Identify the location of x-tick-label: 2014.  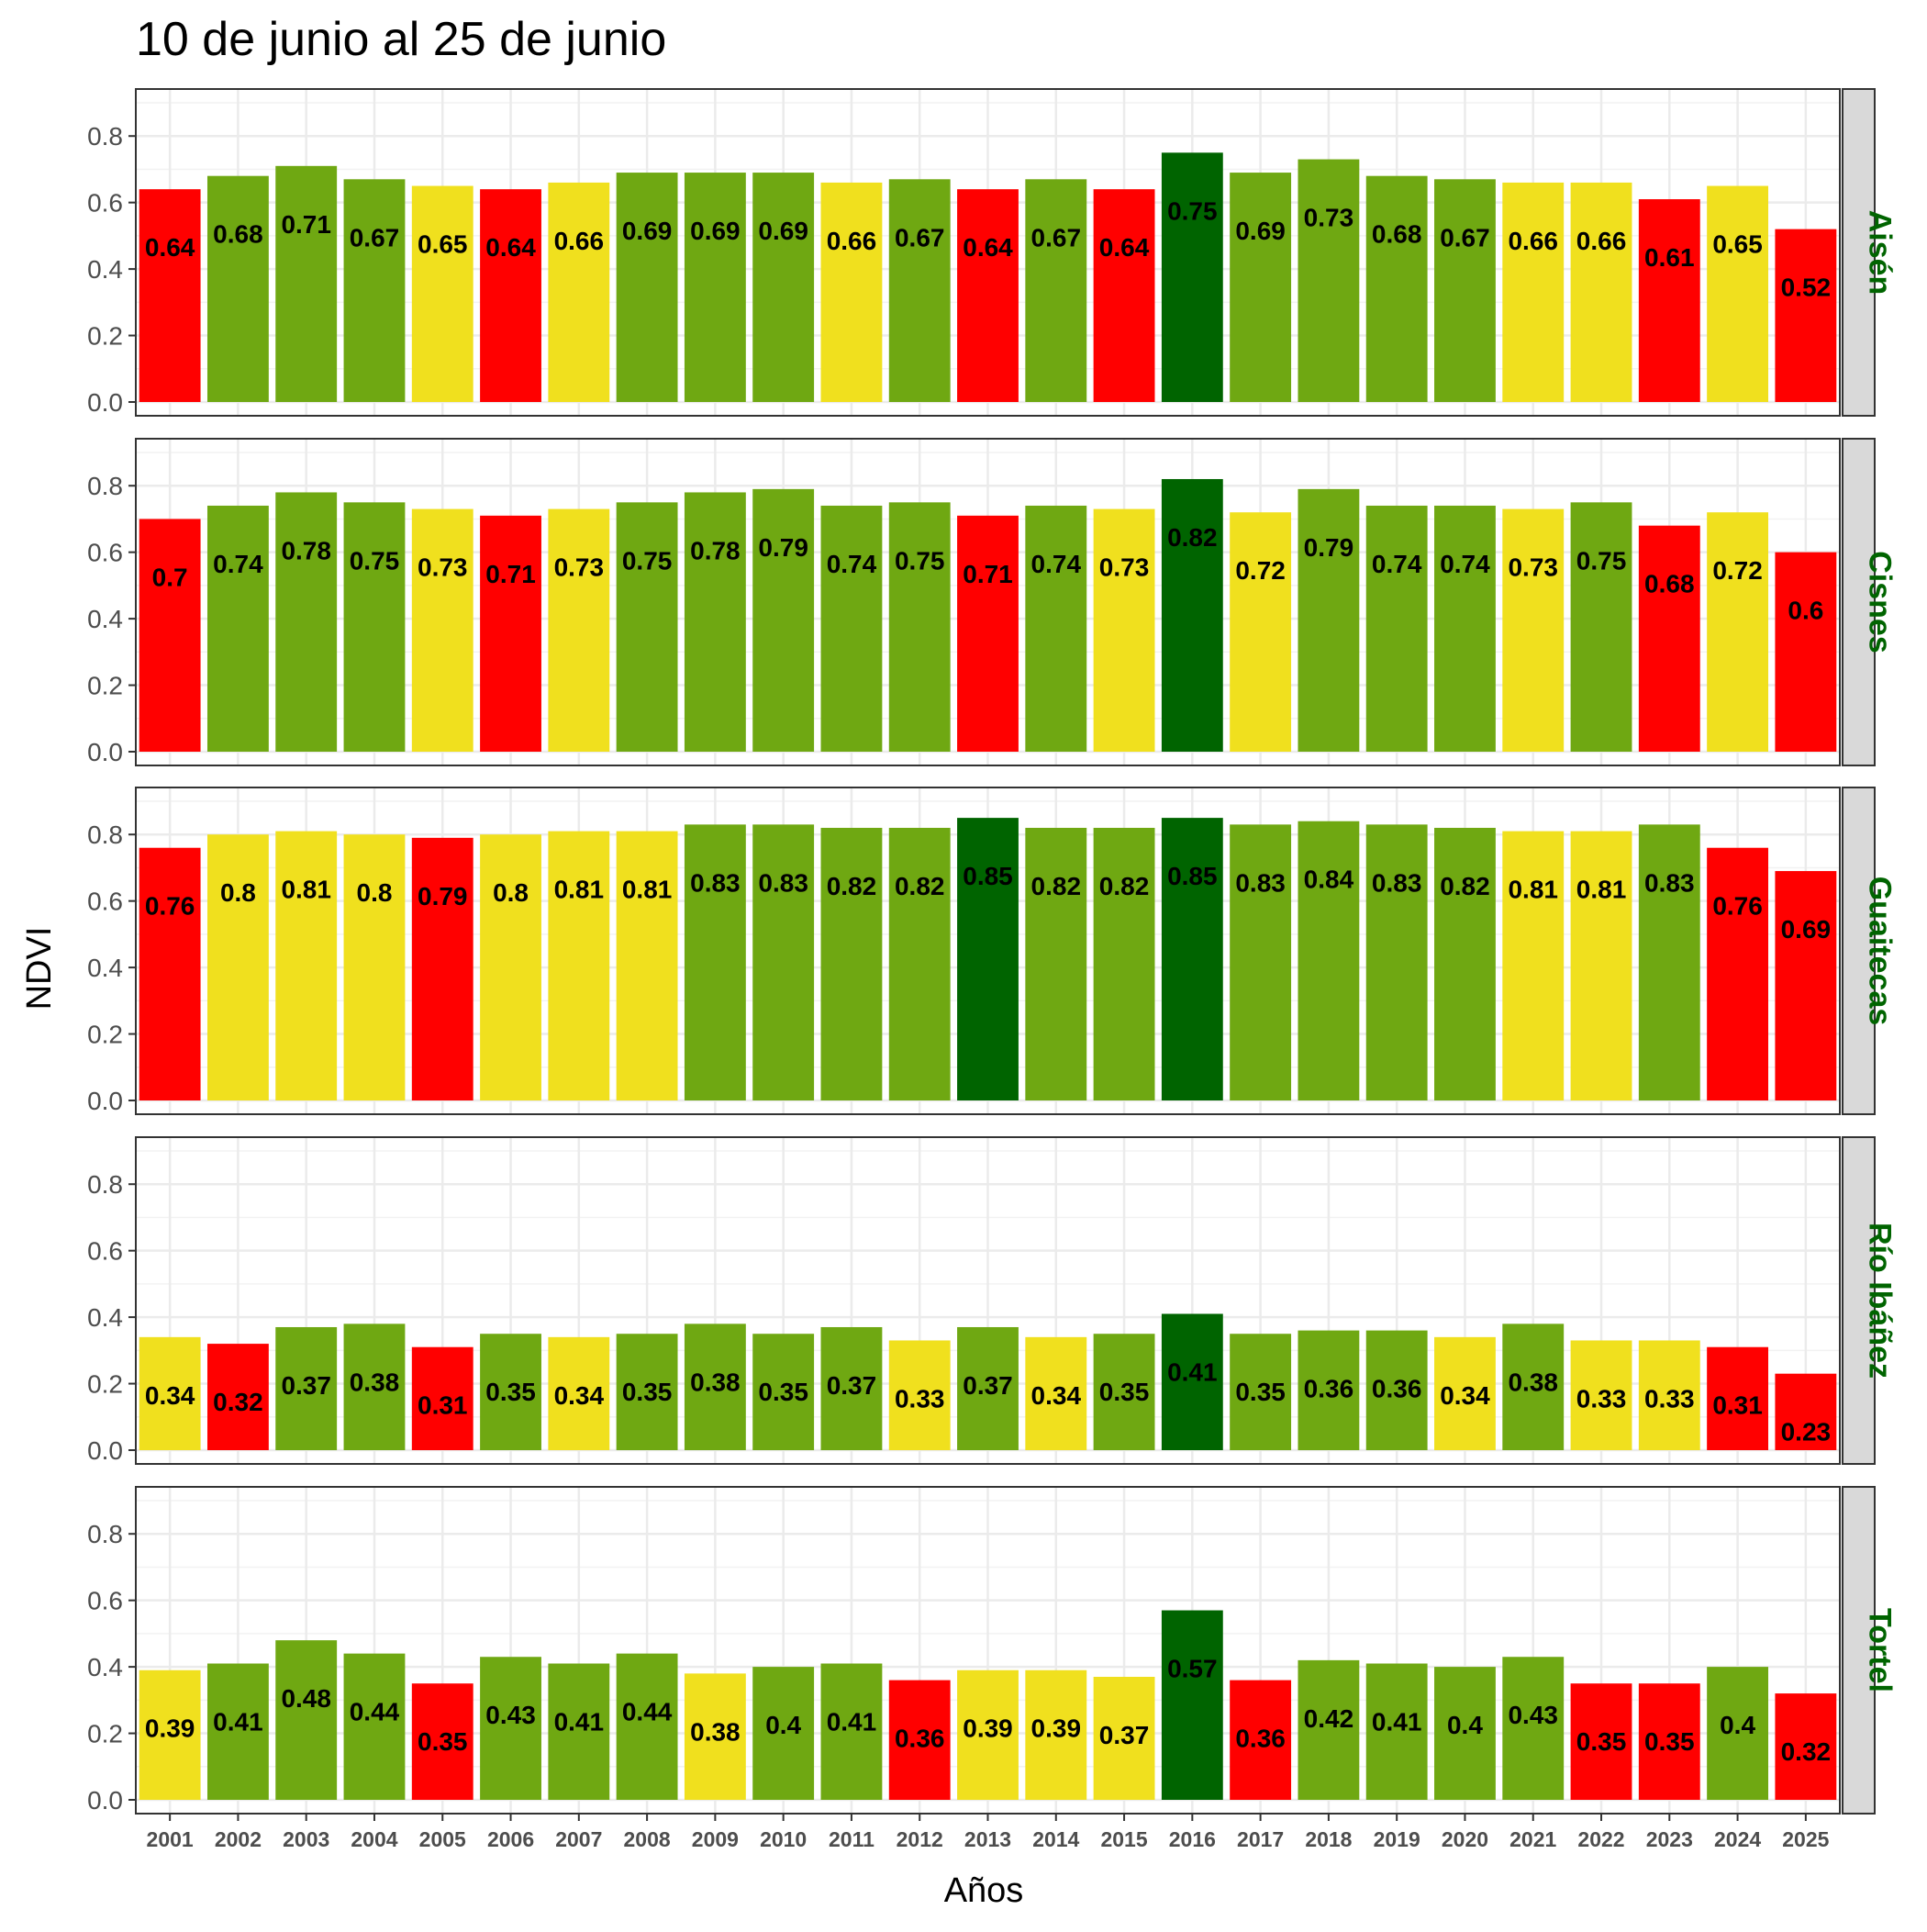
(1055, 1839).